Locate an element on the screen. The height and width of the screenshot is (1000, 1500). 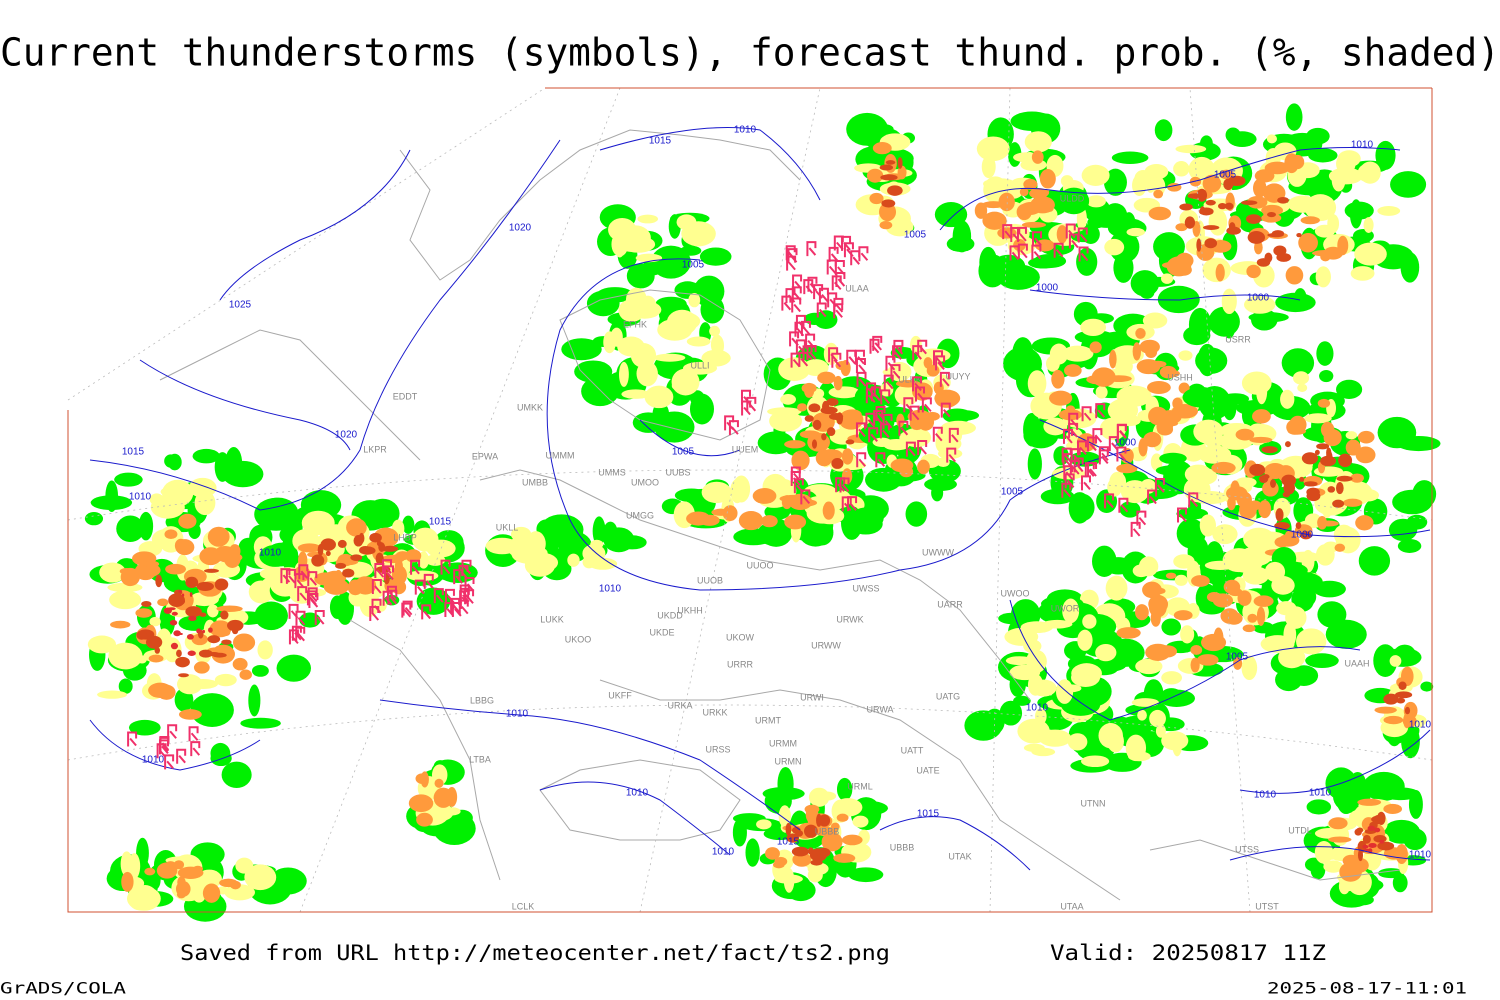
station-code: LUKK is located at coordinates (552, 619).